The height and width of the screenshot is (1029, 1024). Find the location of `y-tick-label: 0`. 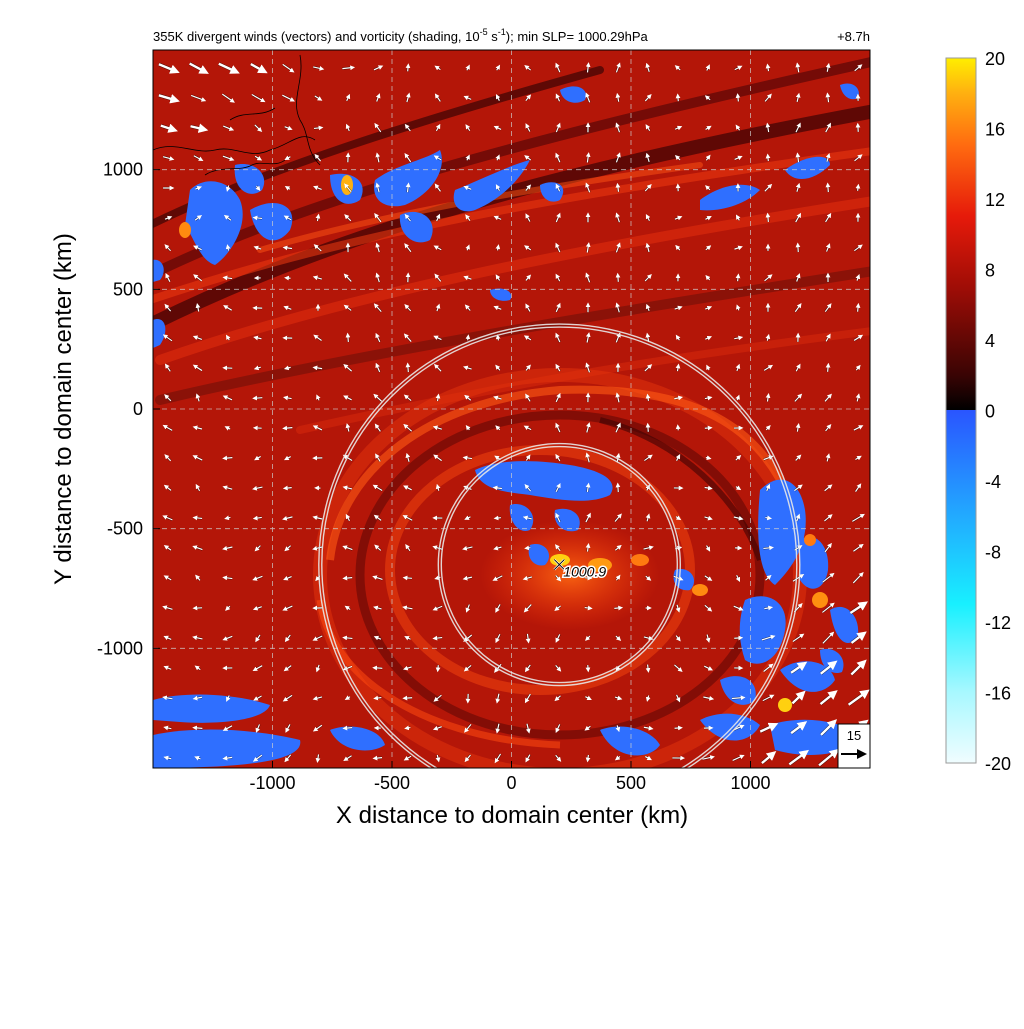

y-tick-label: 0 is located at coordinates (138, 409).